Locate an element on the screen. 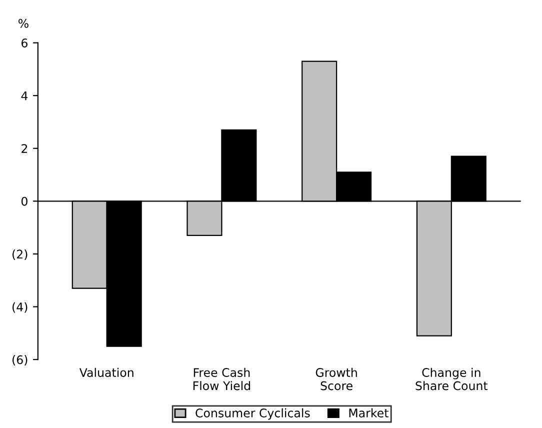  y-tick-label: (4) is located at coordinates (20, 307).